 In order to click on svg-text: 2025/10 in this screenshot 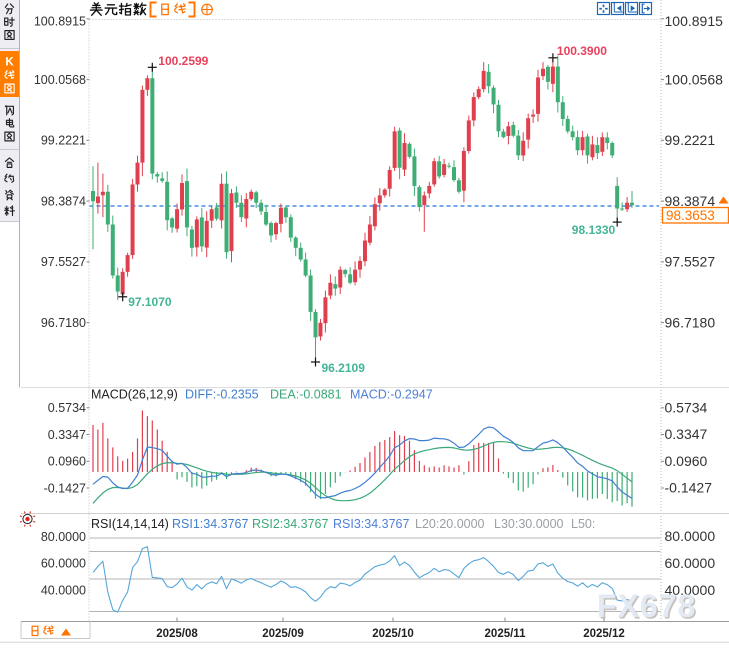, I will do `click(393, 634)`.